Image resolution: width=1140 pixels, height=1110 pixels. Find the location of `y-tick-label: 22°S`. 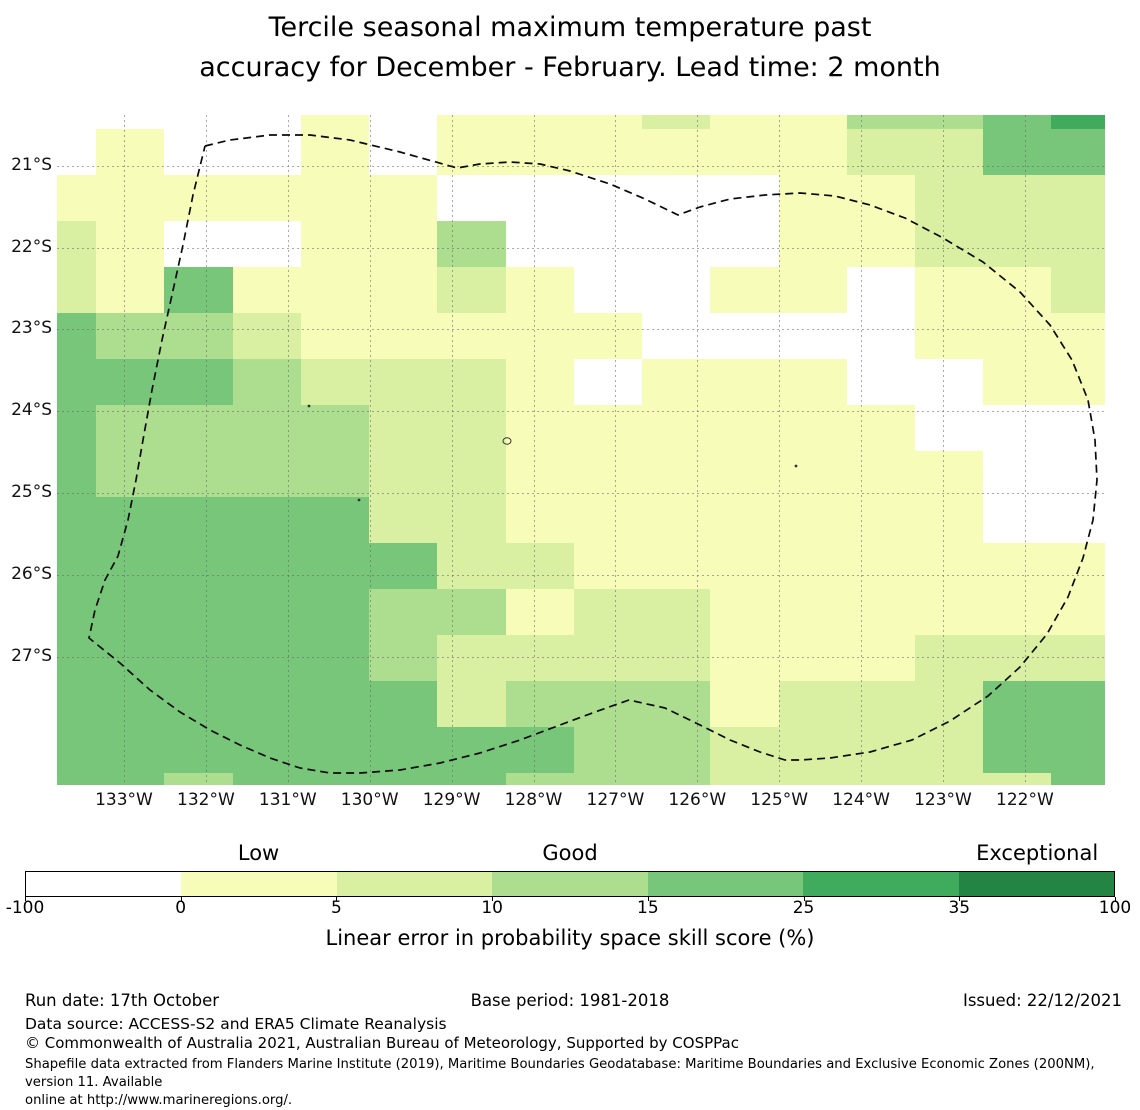

y-tick-label: 22°S is located at coordinates (31, 246).